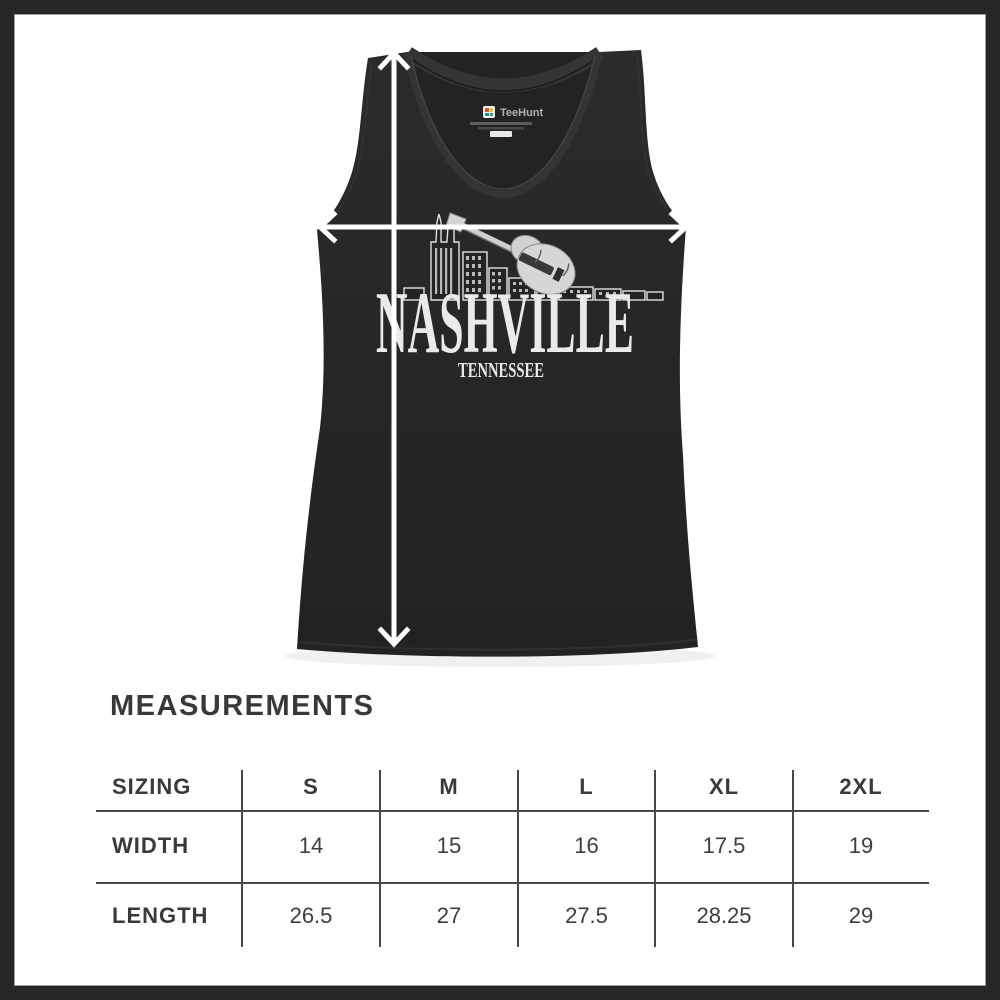 The image size is (1000, 1000). I want to click on width-value-l: 16, so click(586, 845).